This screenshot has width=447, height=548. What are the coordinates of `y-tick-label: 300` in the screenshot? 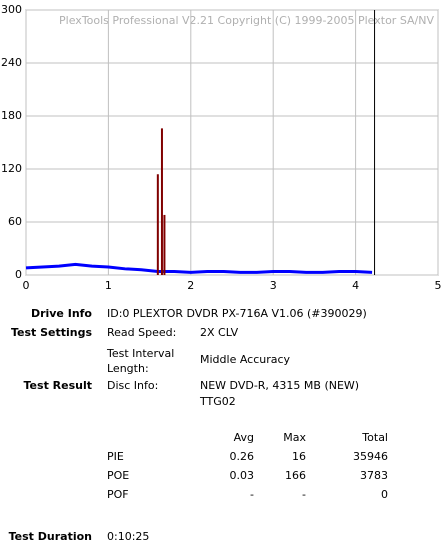 It's located at (11, 9).